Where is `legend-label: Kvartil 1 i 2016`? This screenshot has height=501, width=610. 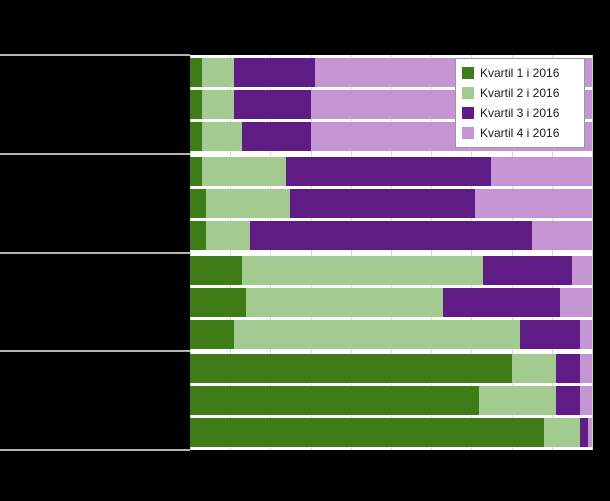
legend-label: Kvartil 1 i 2016 is located at coordinates (520, 73).